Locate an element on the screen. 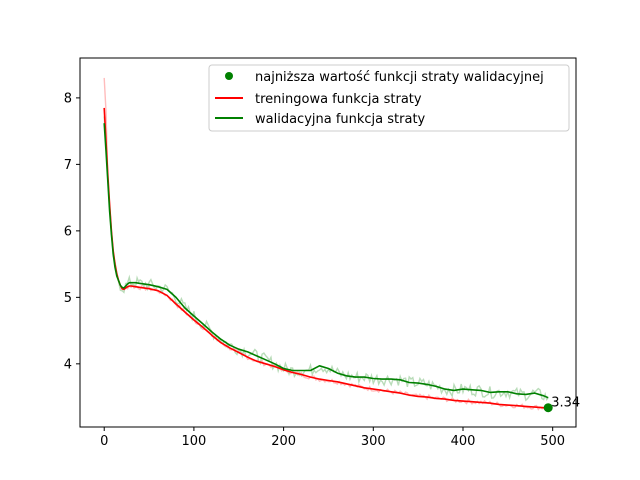 The height and width of the screenshot is (480, 640). minimum-value-label: 3.34 is located at coordinates (565, 403).